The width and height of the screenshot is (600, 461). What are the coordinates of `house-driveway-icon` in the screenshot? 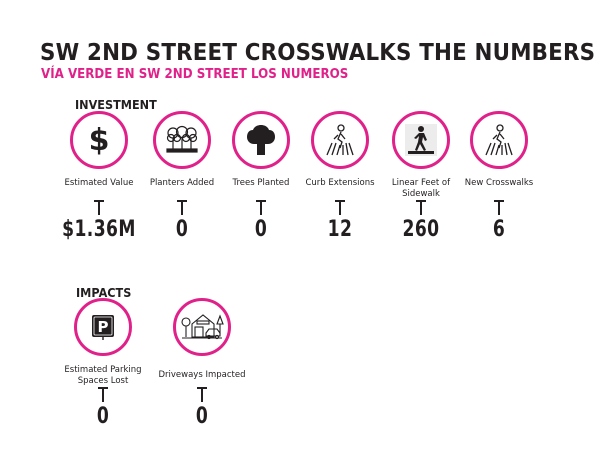 It's located at (202, 327).